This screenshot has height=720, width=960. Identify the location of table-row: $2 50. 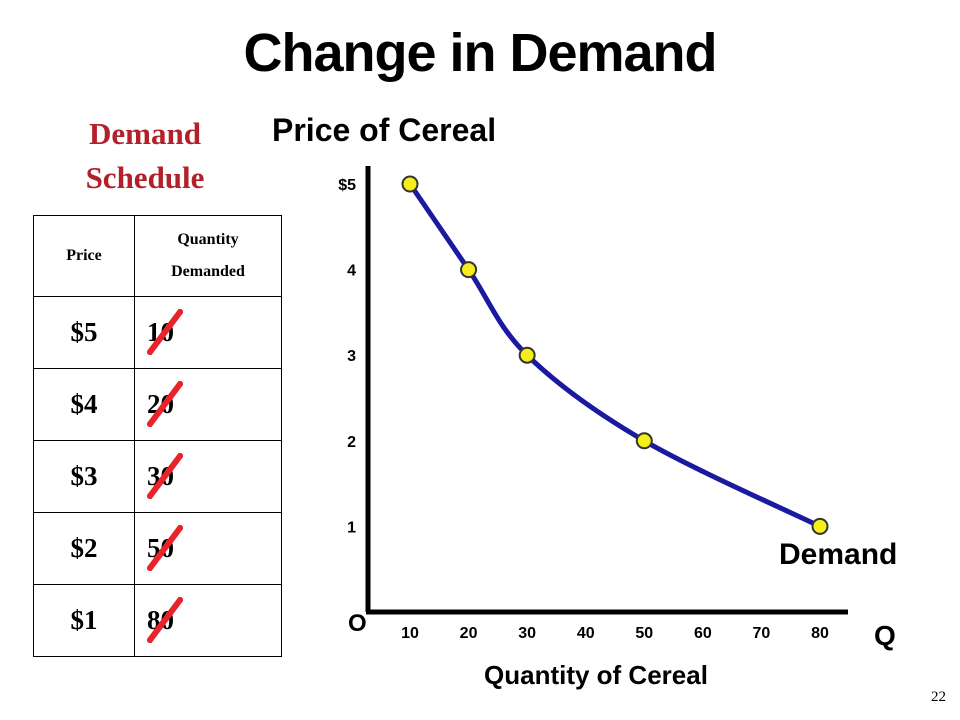
(157, 548).